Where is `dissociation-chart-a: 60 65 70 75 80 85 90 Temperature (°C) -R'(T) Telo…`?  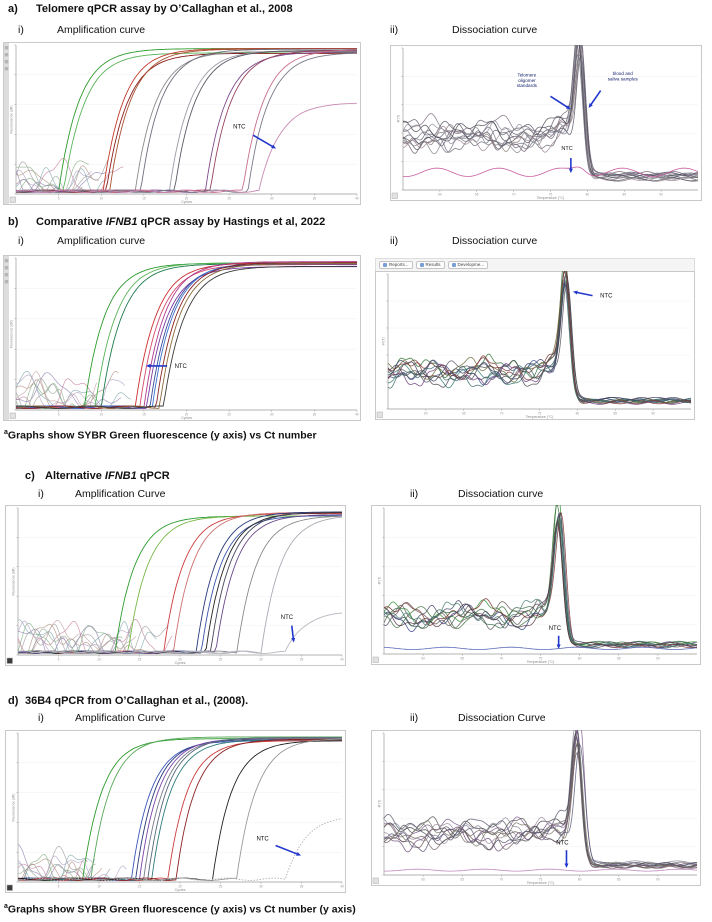 dissociation-chart-a: 60 65 70 75 80 85 90 Temperature (°C) -R'(T) Telo… is located at coordinates (546, 123).